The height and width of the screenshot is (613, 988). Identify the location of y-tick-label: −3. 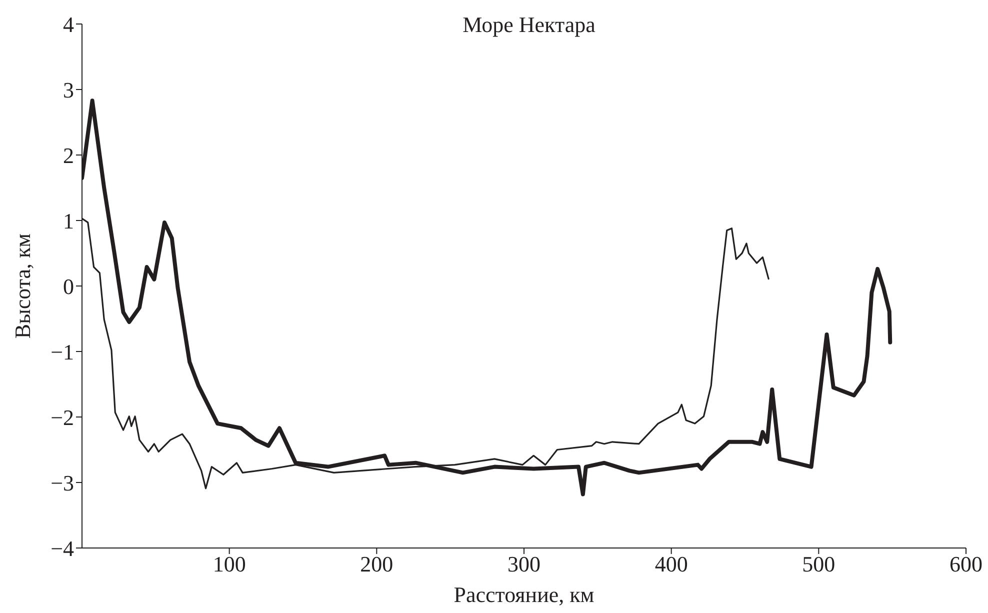
(62, 483).